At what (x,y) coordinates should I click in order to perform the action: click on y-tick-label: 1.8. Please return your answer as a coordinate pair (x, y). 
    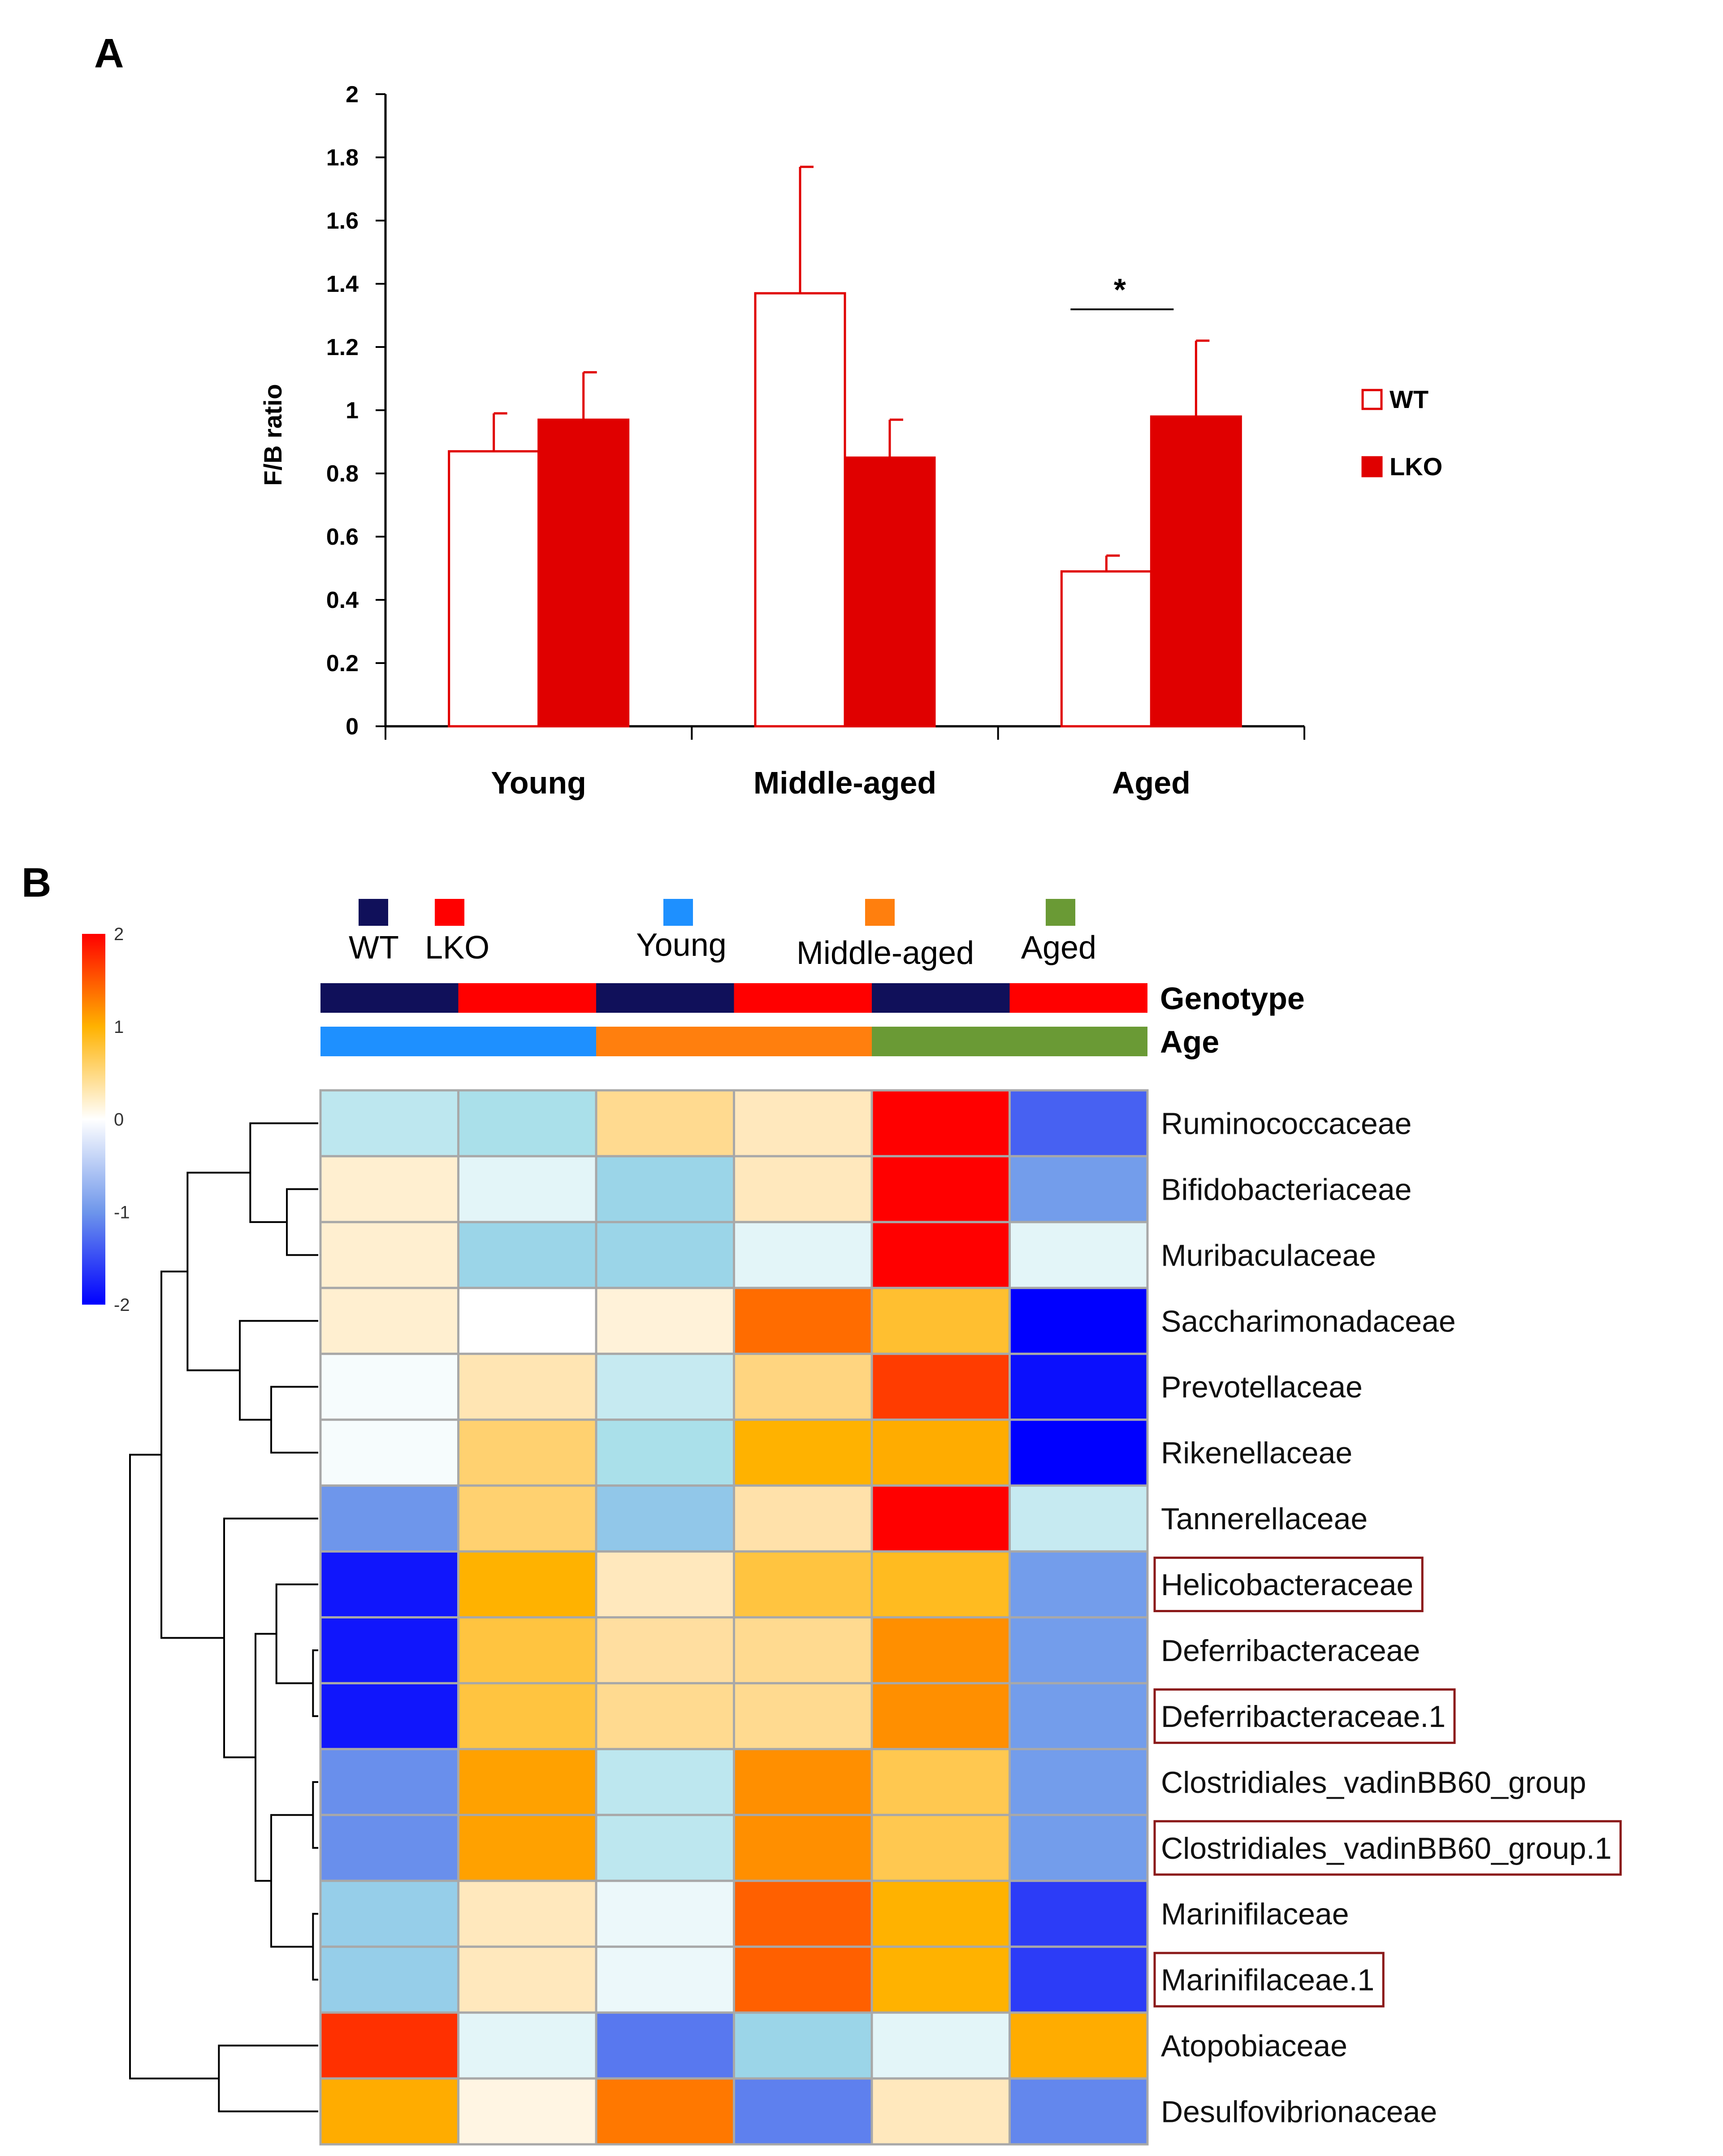
    Looking at the image, I should click on (342, 158).